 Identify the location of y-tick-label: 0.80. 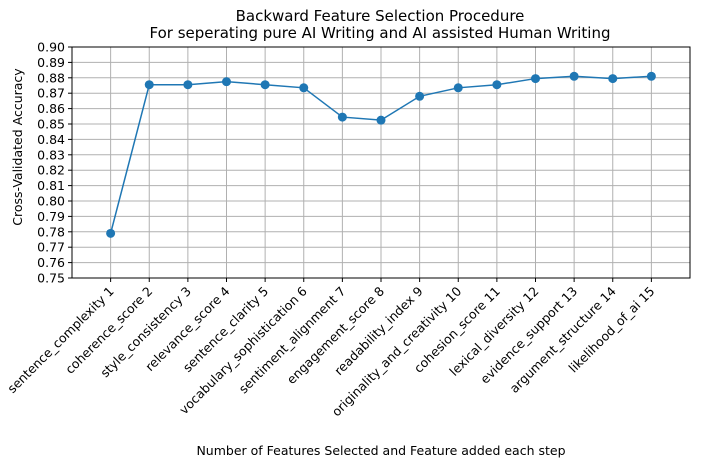
(51, 201).